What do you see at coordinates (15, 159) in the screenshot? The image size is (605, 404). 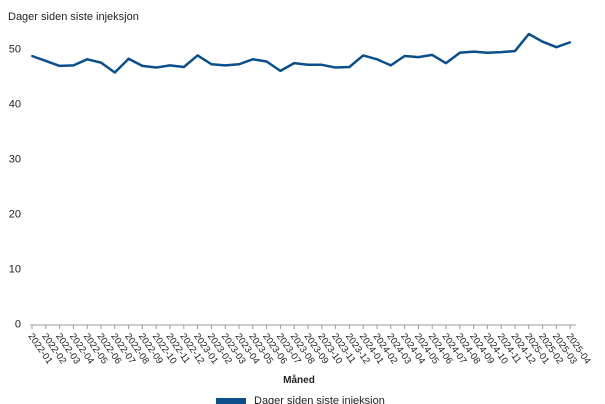 I see `y-tick-label: 30` at bounding box center [15, 159].